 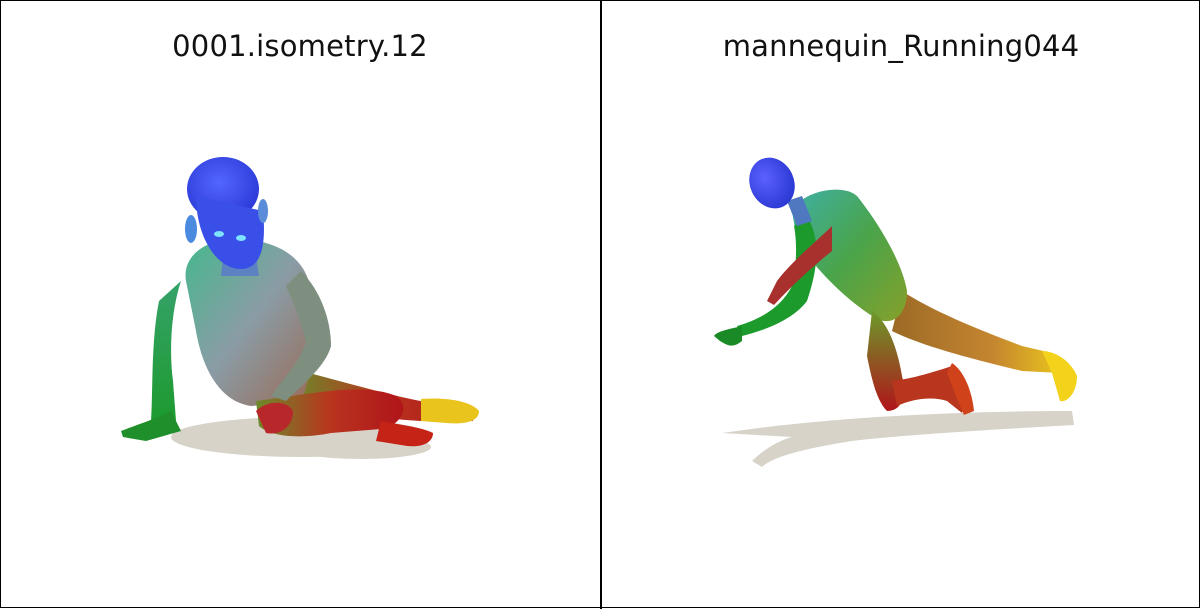 What do you see at coordinates (601, 305) in the screenshot?
I see `panel-divider` at bounding box center [601, 305].